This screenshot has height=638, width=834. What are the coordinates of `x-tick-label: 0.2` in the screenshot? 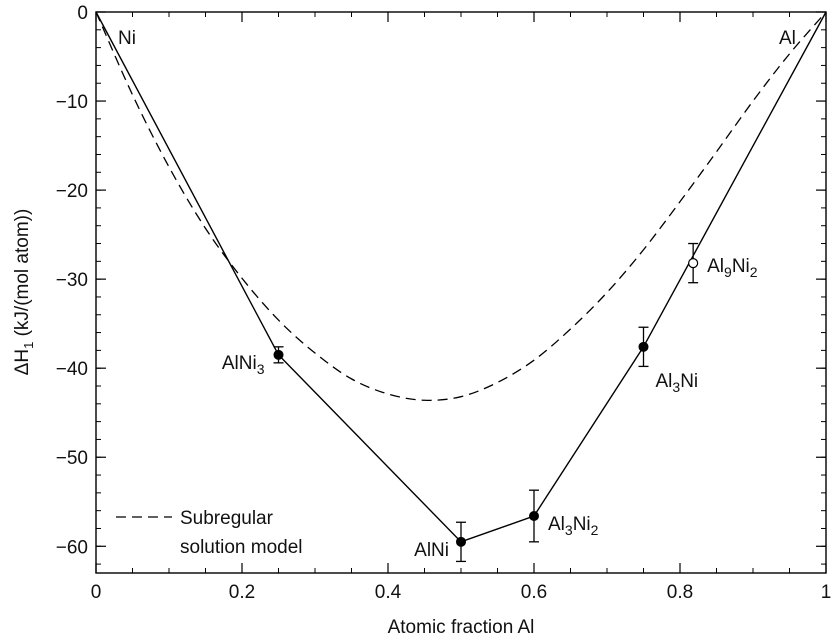 It's located at (242, 592).